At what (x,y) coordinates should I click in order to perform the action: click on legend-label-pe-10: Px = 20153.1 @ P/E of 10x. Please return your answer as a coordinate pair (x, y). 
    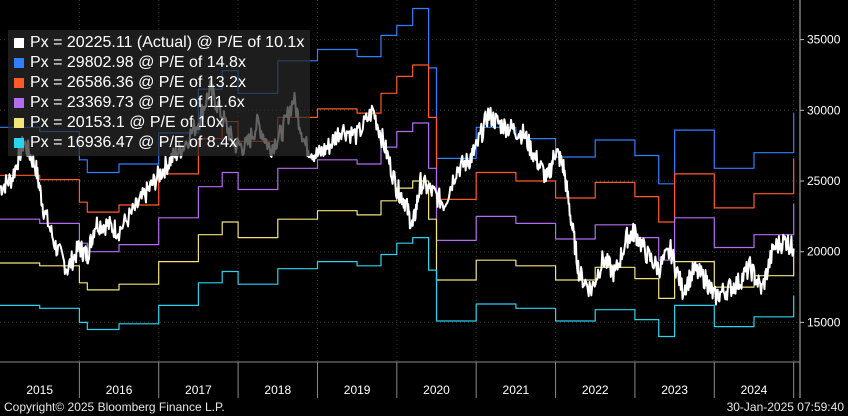
    Looking at the image, I should click on (127, 122).